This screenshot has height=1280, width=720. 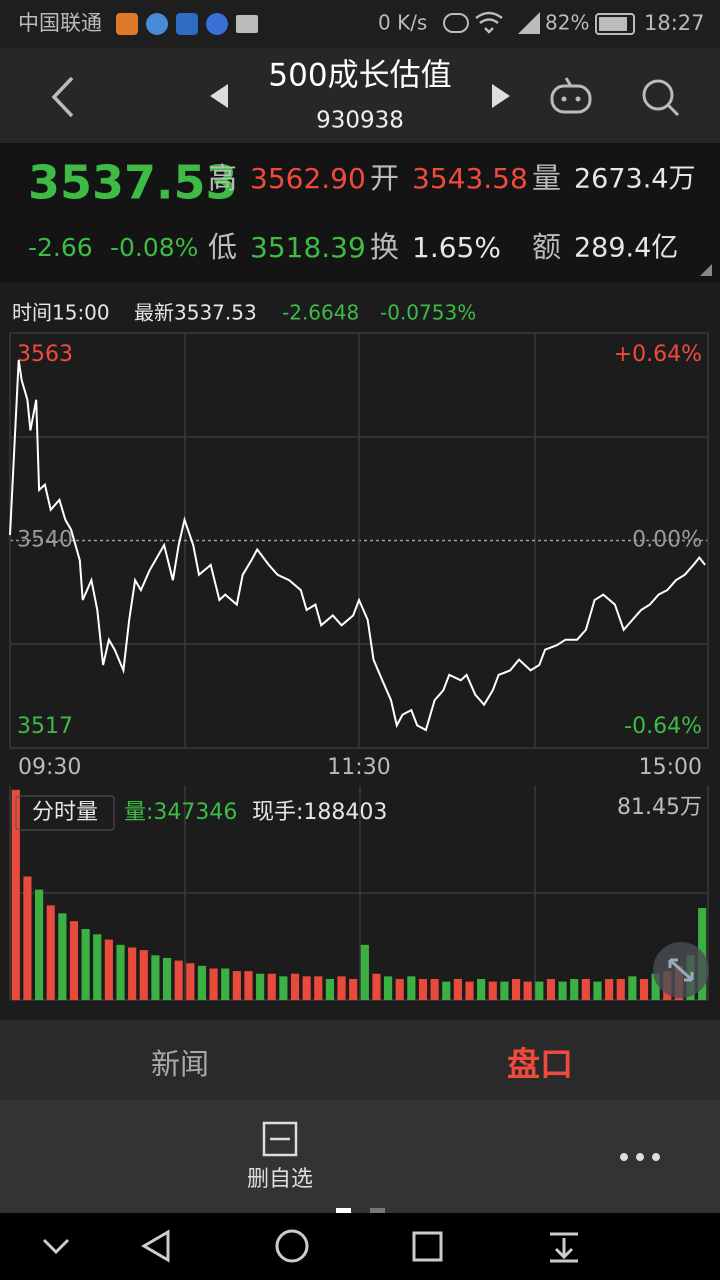 I want to click on info-time: 时间15:00, so click(x=61, y=313).